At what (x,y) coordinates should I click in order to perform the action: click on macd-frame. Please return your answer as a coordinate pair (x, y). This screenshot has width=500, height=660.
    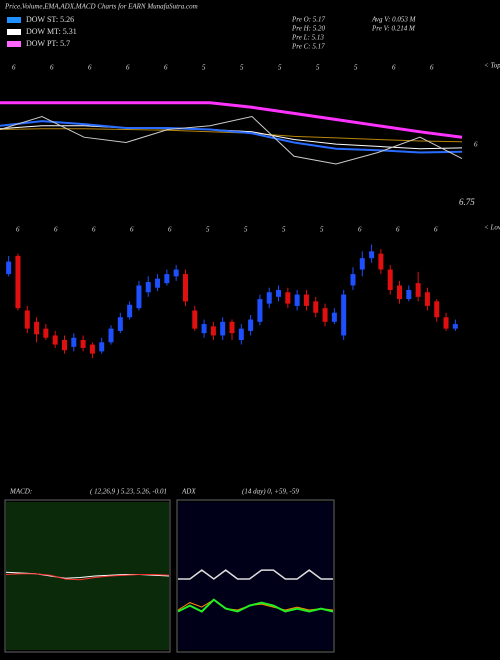
    Looking at the image, I should click on (87, 576).